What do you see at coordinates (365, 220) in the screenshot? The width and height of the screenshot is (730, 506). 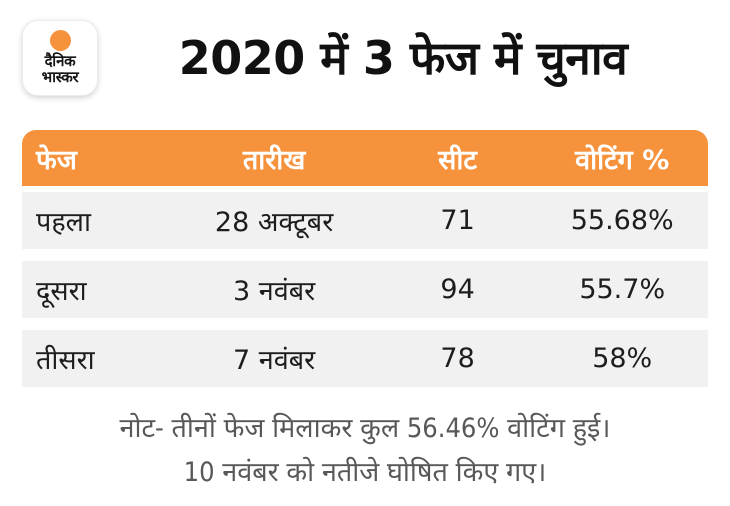 I see `table-row: पहला 28 अक्टूबर 71 55.68%` at bounding box center [365, 220].